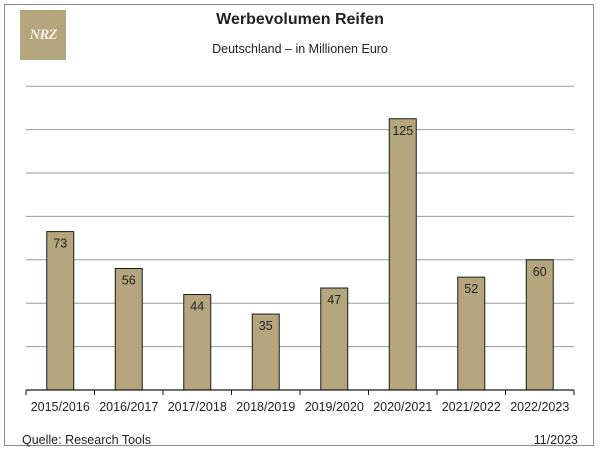 The width and height of the screenshot is (600, 450). Describe the element at coordinates (555, 440) in the screenshot. I see `date-note: 11/2023` at that location.